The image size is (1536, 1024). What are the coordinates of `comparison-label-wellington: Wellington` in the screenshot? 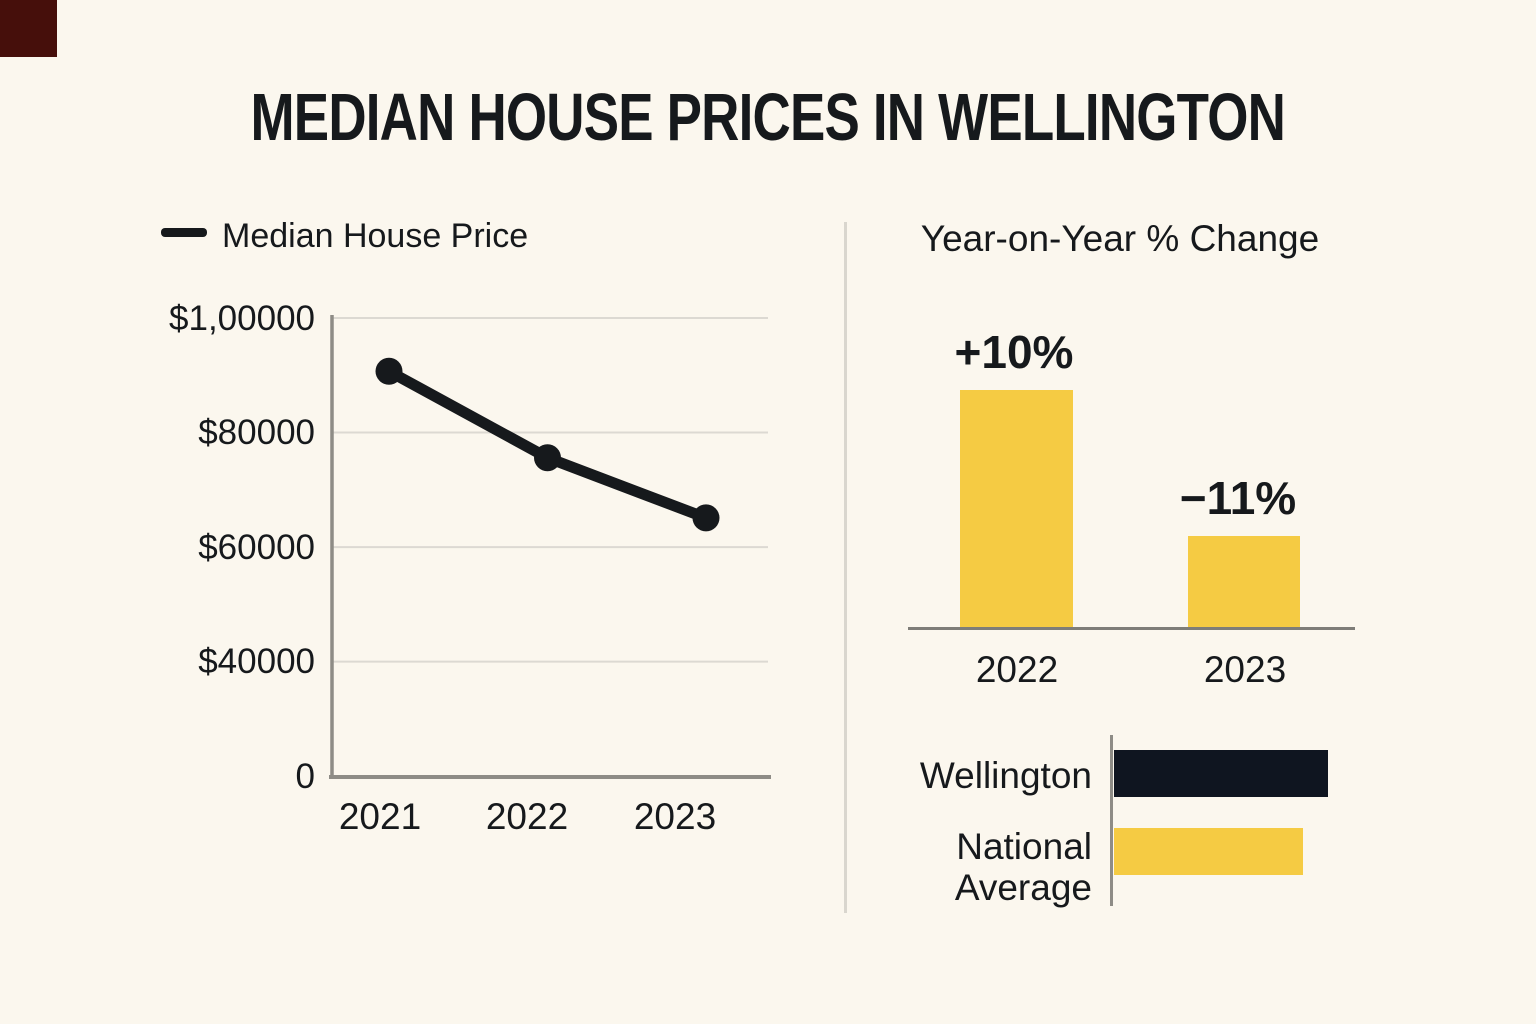 It's located at (1005, 775).